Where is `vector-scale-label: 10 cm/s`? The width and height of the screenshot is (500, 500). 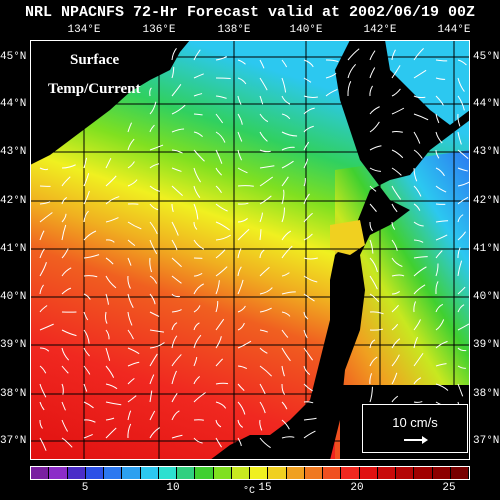
vector-scale-label: 10 cm/s is located at coordinates (415, 422).